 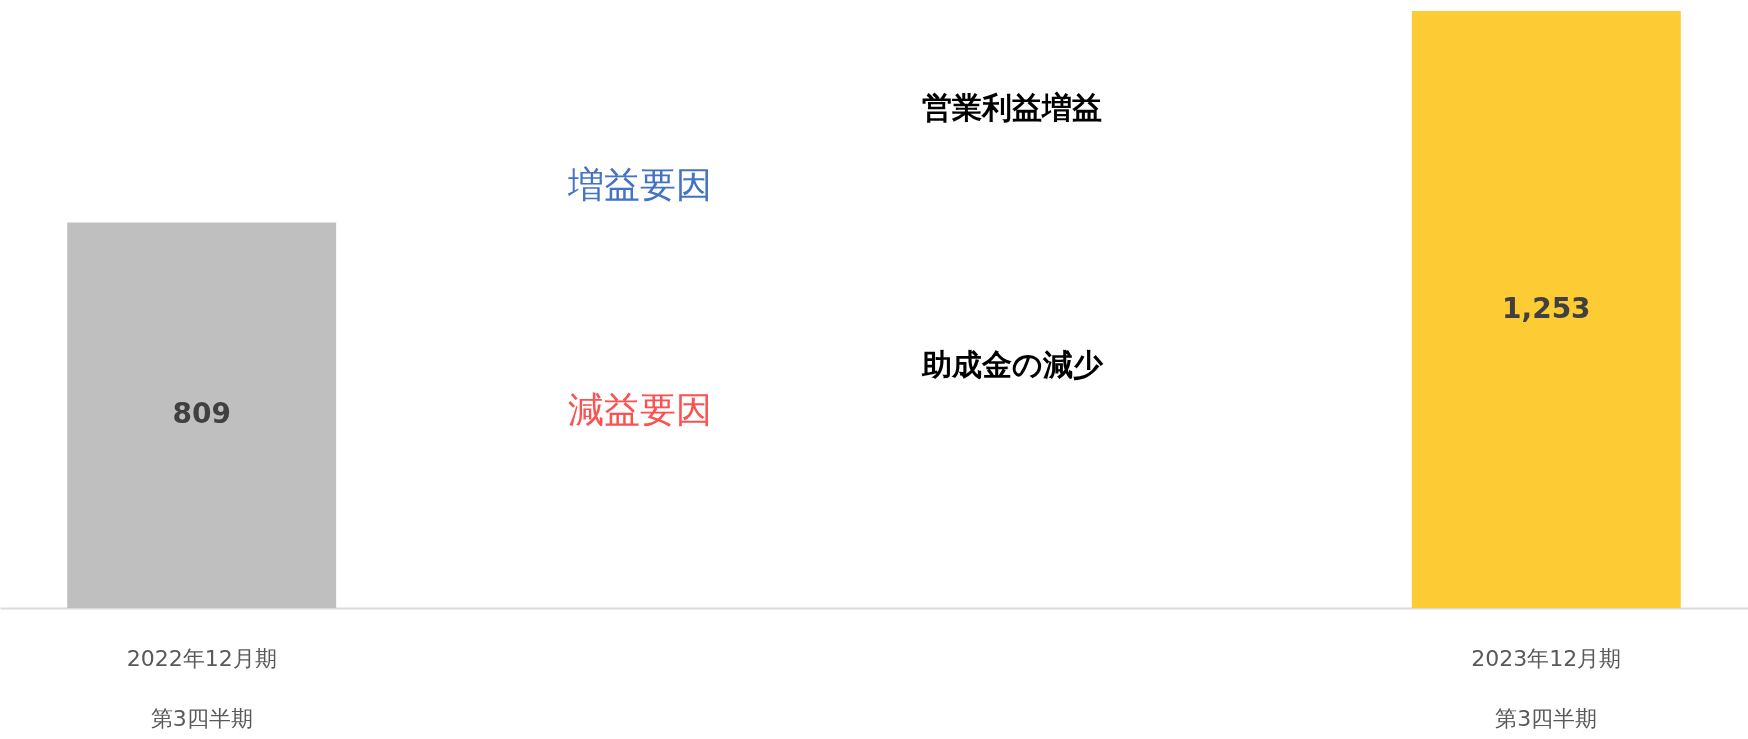 I want to click on data-label: 1,253, so click(x=1546, y=308).